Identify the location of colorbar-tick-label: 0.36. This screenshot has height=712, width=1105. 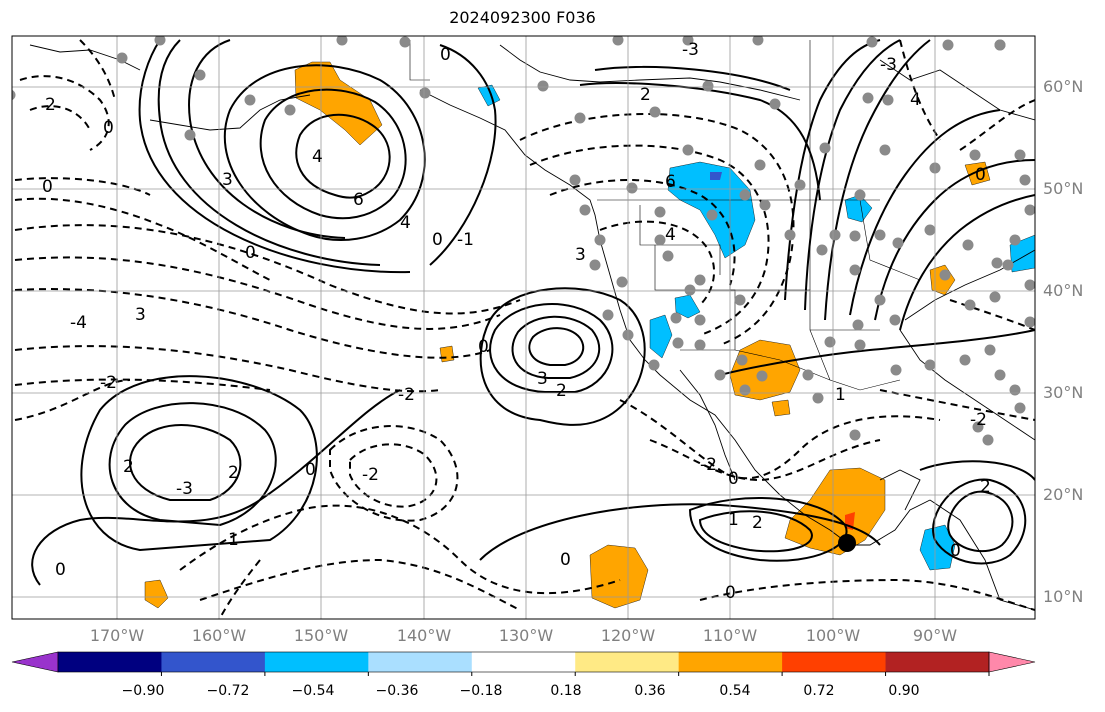
(650, 691).